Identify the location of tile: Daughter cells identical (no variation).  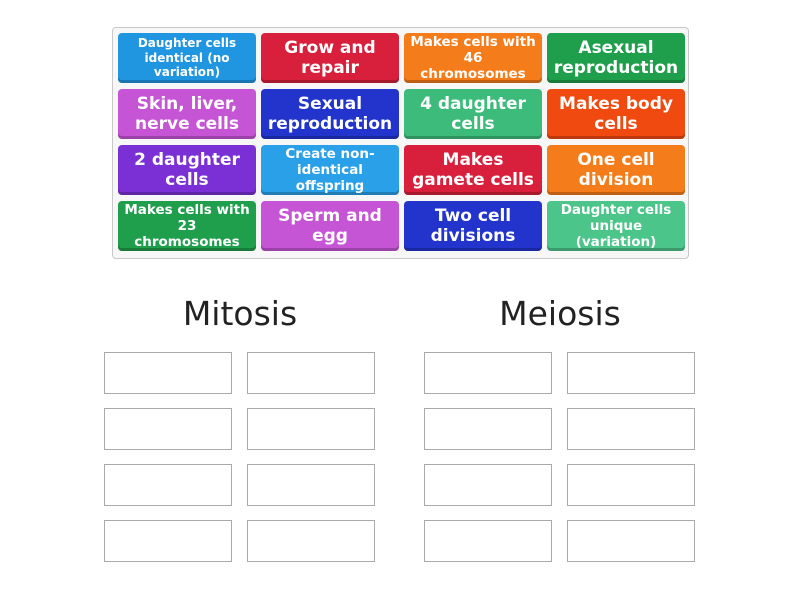
(187, 58).